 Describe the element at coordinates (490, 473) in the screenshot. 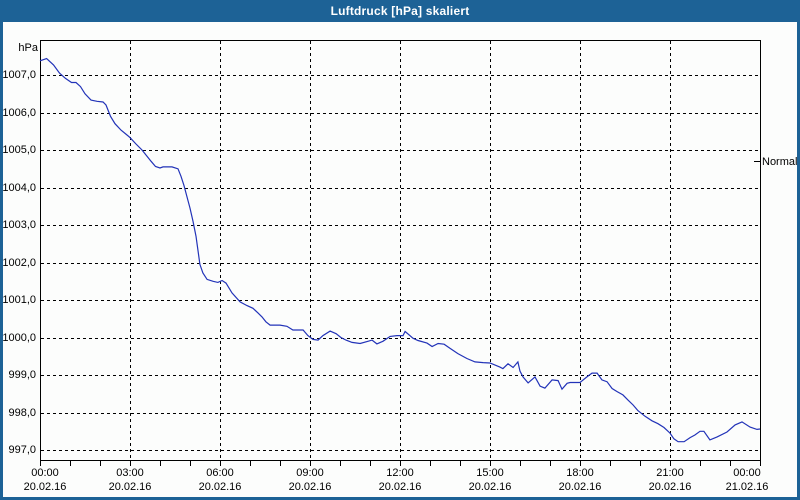

I see `x-tick-time-label: 15:00` at that location.